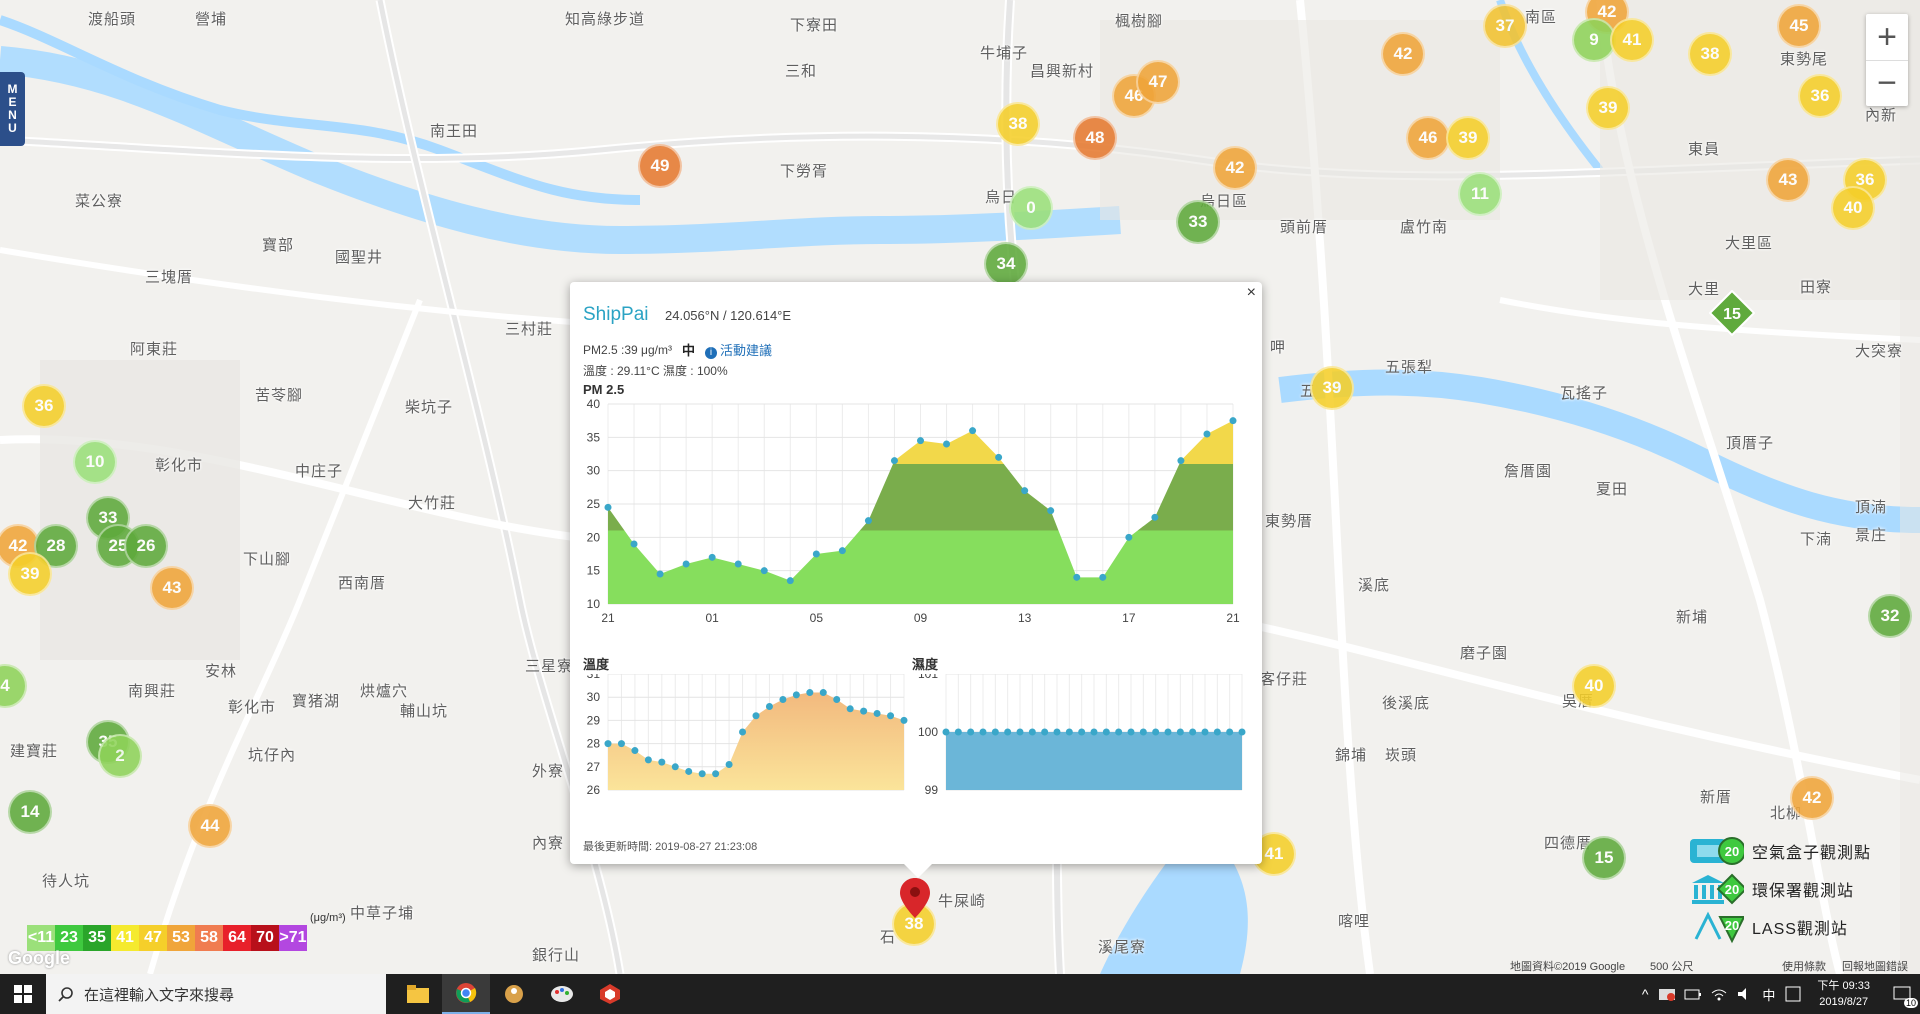  Describe the element at coordinates (12, 128) in the screenshot. I see `menu-letter: U` at that location.